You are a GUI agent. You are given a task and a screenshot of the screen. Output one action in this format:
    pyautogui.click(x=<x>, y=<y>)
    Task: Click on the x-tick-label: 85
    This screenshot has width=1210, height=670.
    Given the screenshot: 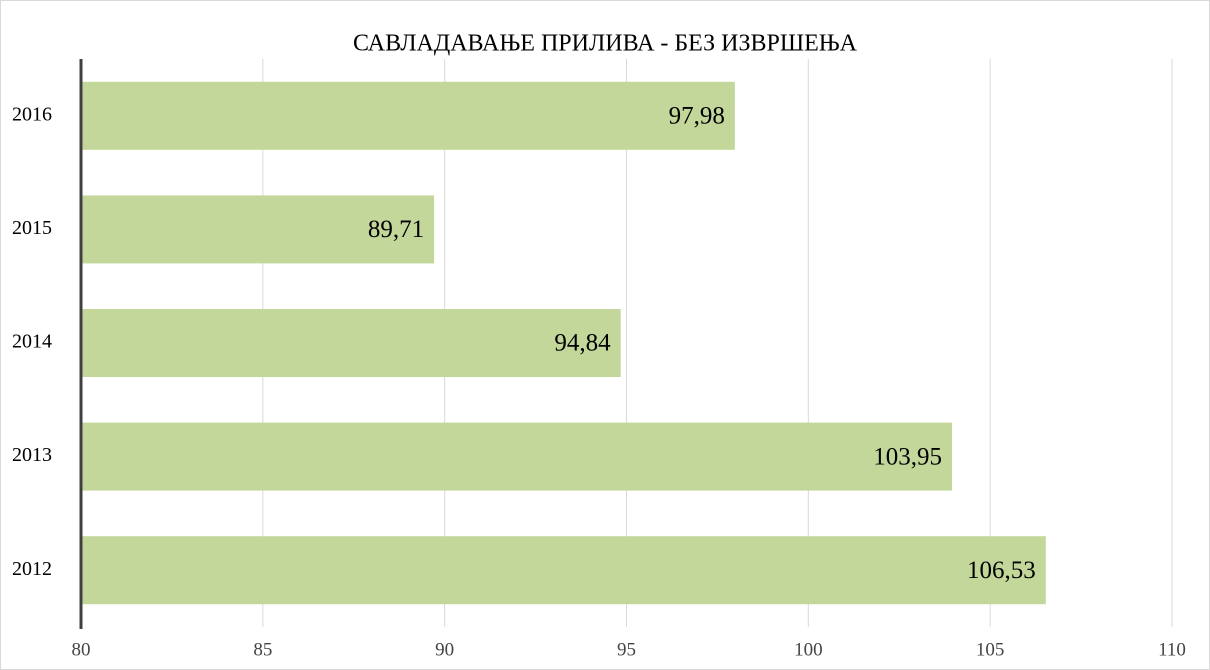 What is the action you would take?
    pyautogui.click(x=262, y=649)
    